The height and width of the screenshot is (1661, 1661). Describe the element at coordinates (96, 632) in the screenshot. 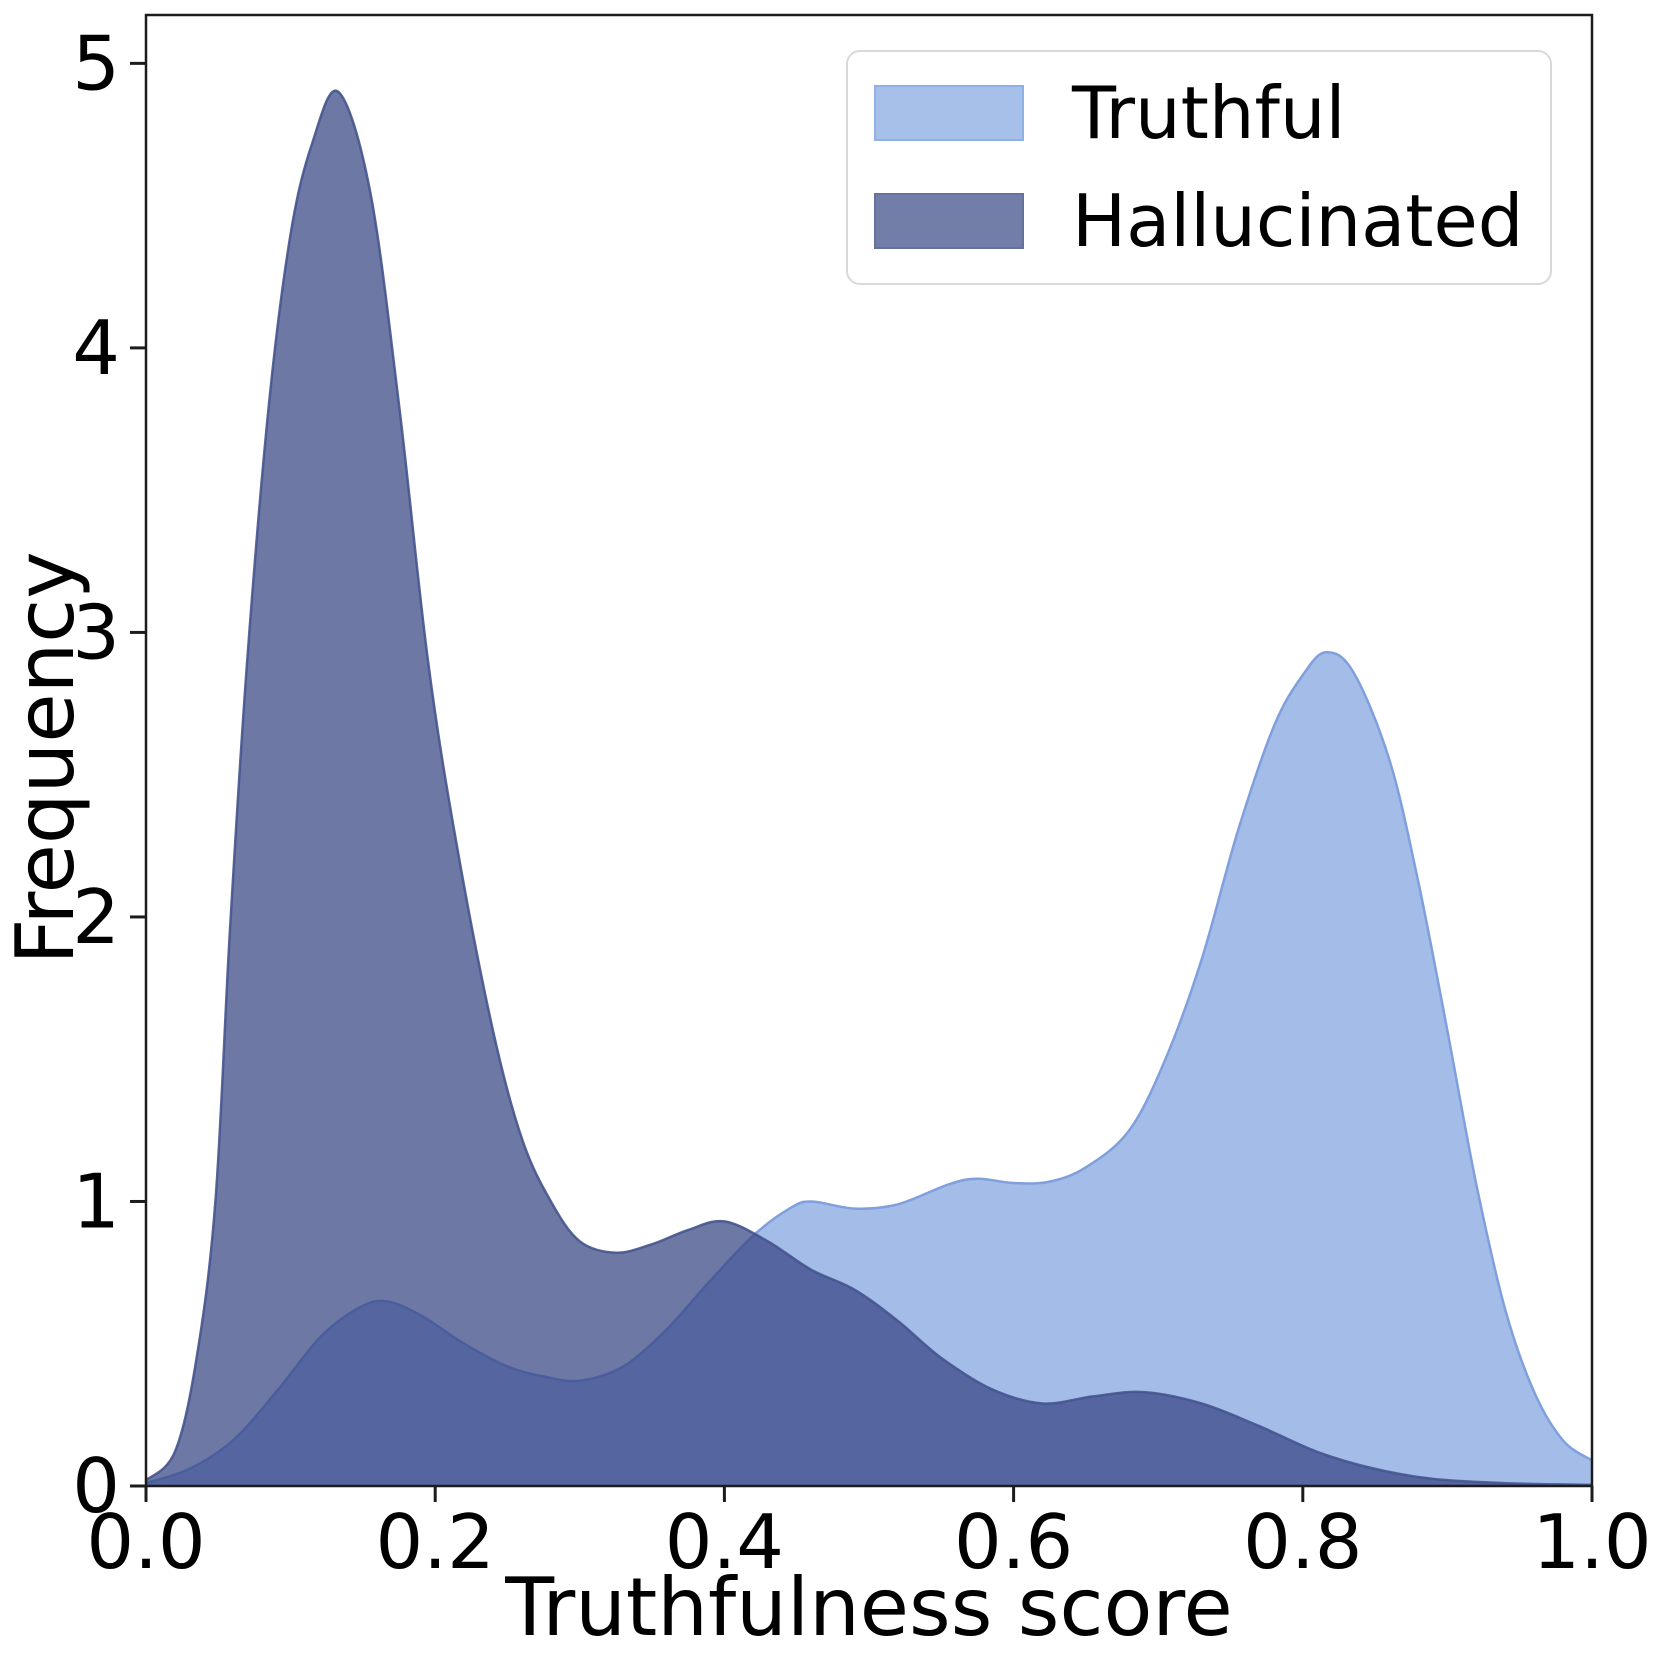

I see `y-tick-label: 3` at that location.